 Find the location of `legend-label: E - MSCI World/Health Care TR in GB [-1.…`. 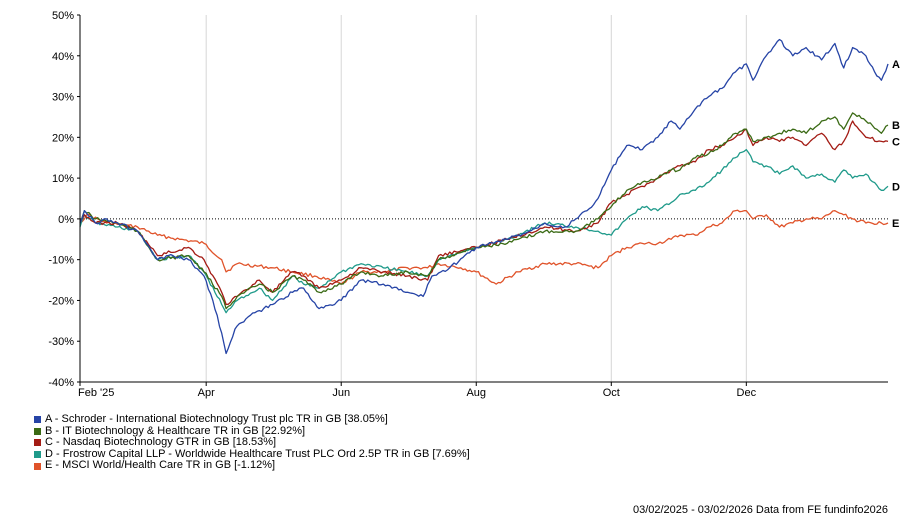

legend-label: E - MSCI World/Health Care TR in GB [-1.… is located at coordinates (160, 465).